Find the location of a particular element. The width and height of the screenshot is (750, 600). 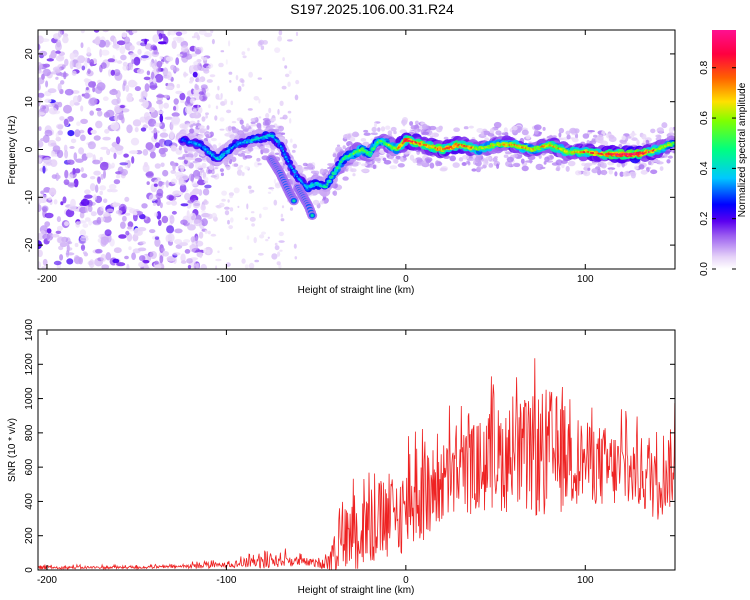

y-tick-label: 1200 is located at coordinates (29, 364).